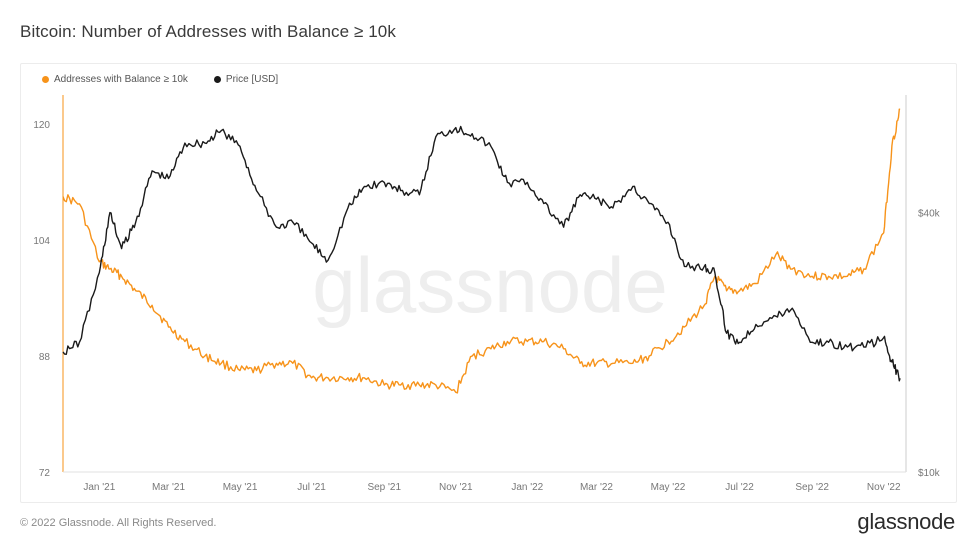 This screenshot has height=549, width=975. What do you see at coordinates (41, 241) in the screenshot?
I see `y-left-tick-label: 104` at bounding box center [41, 241].